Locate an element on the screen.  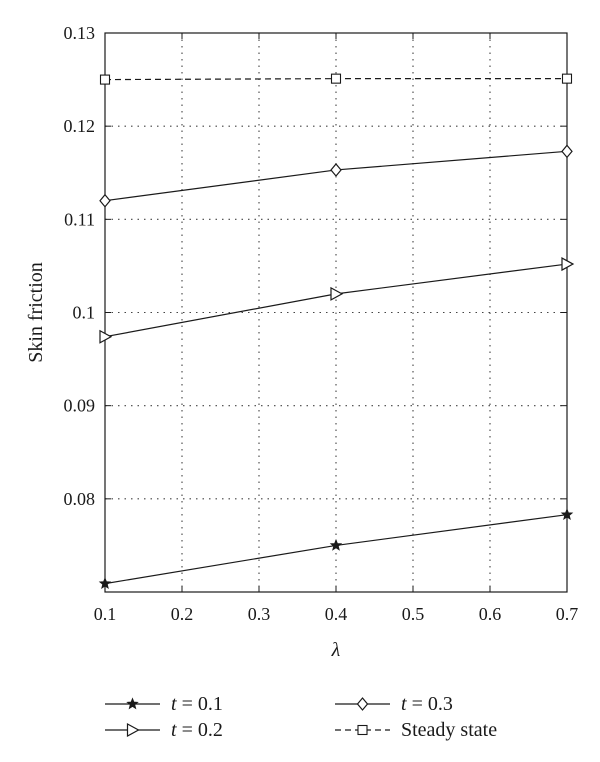
series-diamond is located at coordinates (336, 176).